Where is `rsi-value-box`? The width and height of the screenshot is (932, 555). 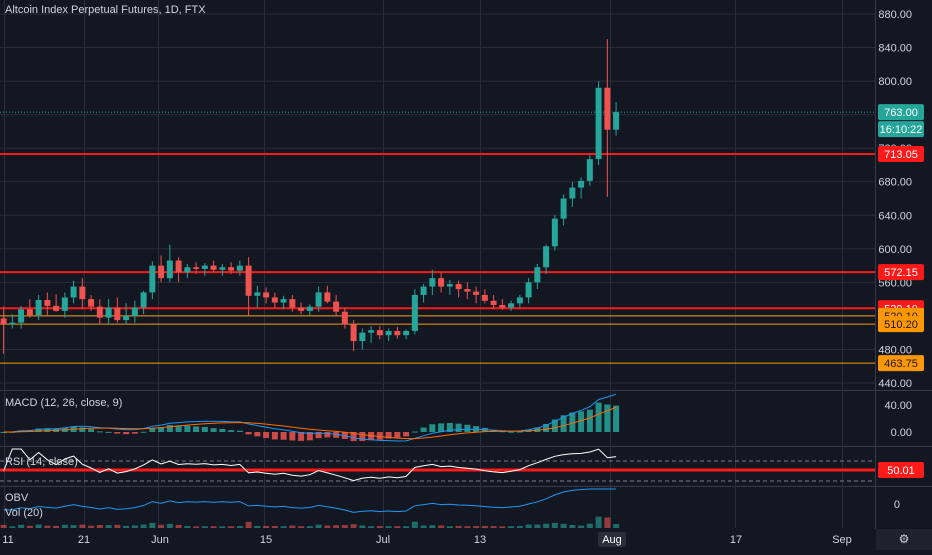 rsi-value-box is located at coordinates (901, 470).